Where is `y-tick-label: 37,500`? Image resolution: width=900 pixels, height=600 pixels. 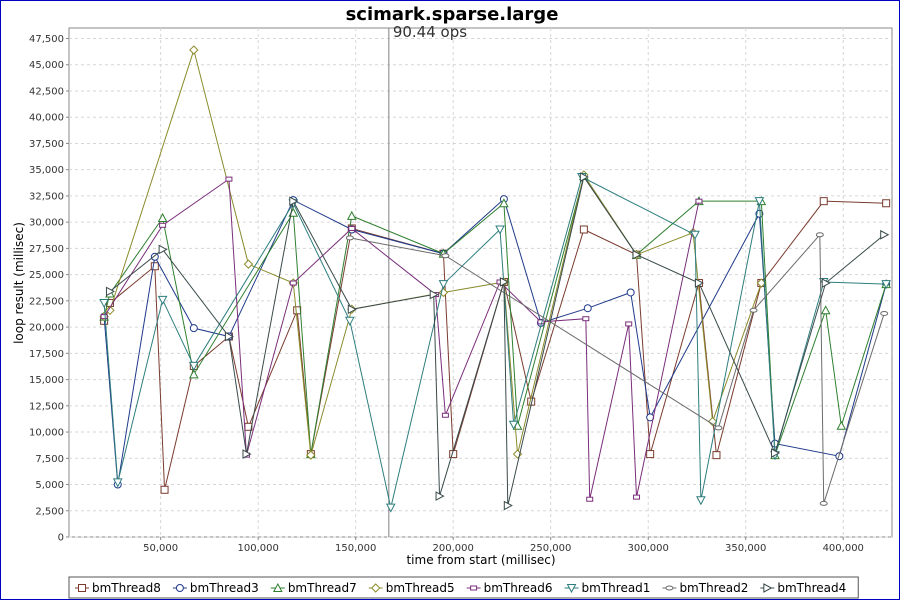
y-tick-label: 37,500 is located at coordinates (46, 144).